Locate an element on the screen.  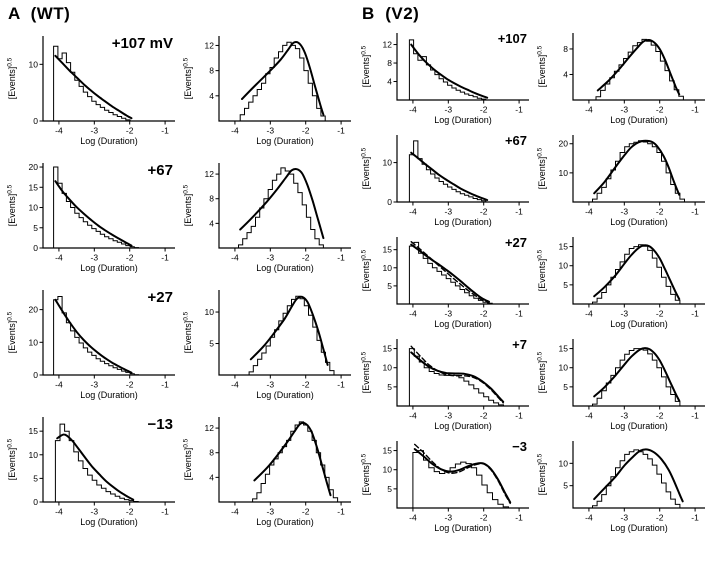
chart-A2R-open-times: 4 8 12 -4 -3 -2 -1 Log (Duration) [Events]0.5 is located at coordinates (269, 214).